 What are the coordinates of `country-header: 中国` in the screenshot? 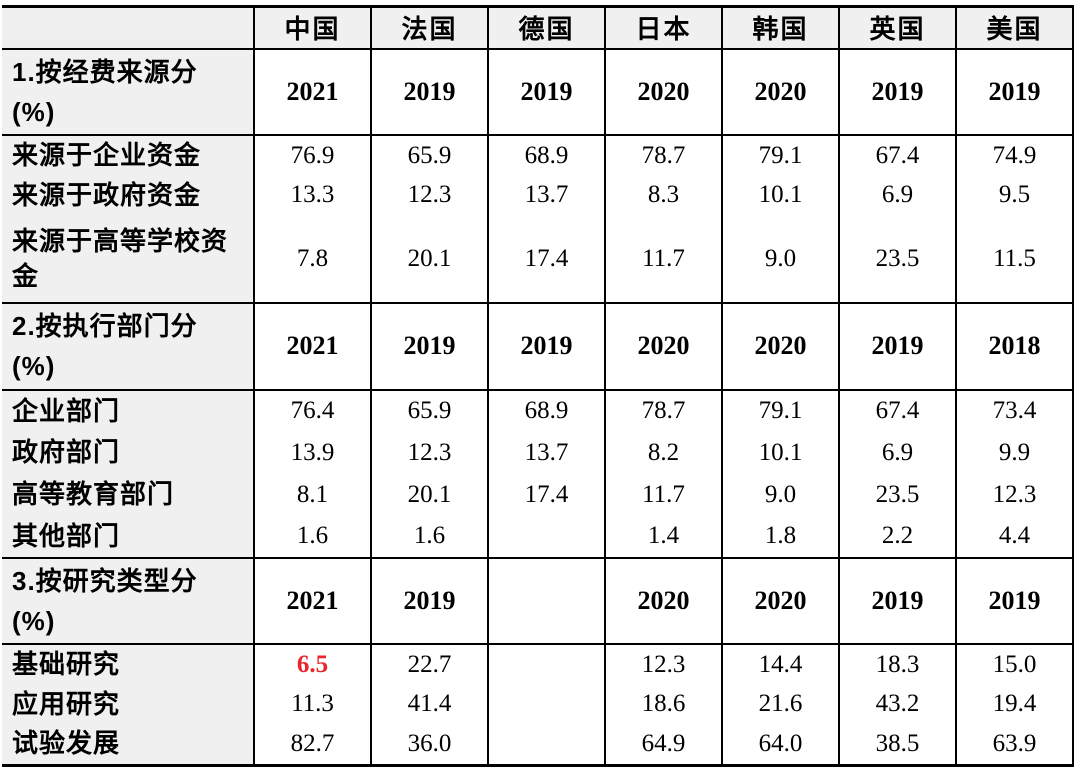 It's located at (312, 27).